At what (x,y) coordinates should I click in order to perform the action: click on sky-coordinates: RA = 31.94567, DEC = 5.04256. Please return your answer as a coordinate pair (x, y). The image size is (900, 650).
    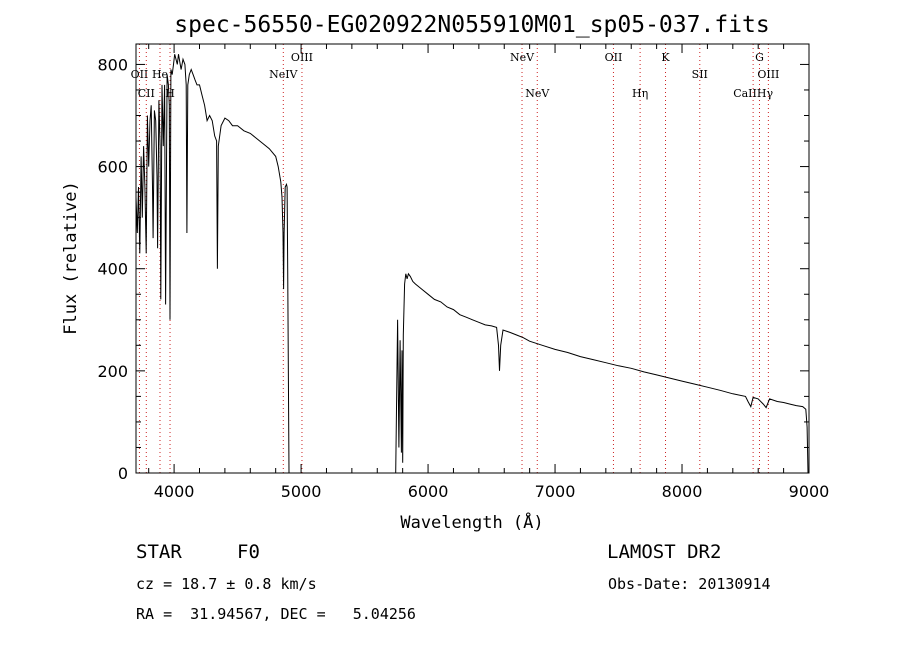
    Looking at the image, I should click on (276, 614).